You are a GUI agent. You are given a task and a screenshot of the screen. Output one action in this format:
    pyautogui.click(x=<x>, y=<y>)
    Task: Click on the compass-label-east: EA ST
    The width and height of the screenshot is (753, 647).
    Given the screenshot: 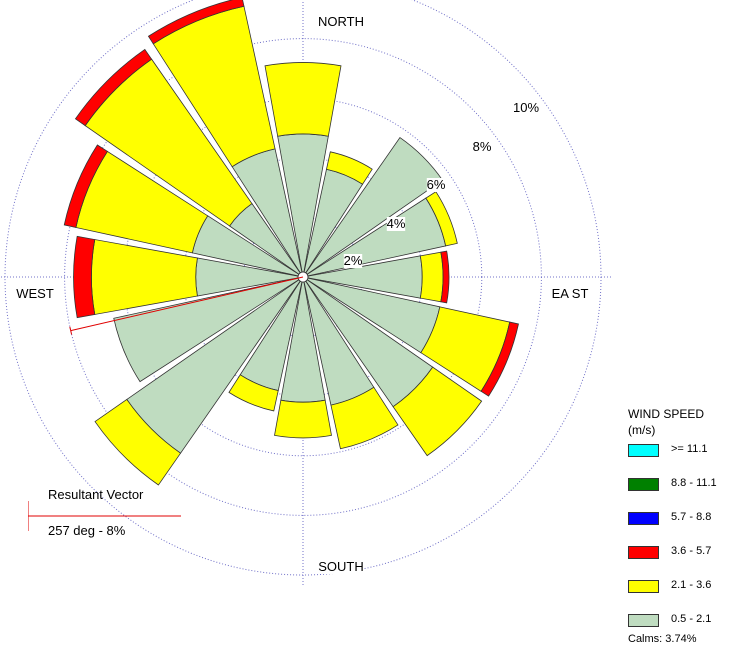 What is the action you would take?
    pyautogui.click(x=570, y=293)
    